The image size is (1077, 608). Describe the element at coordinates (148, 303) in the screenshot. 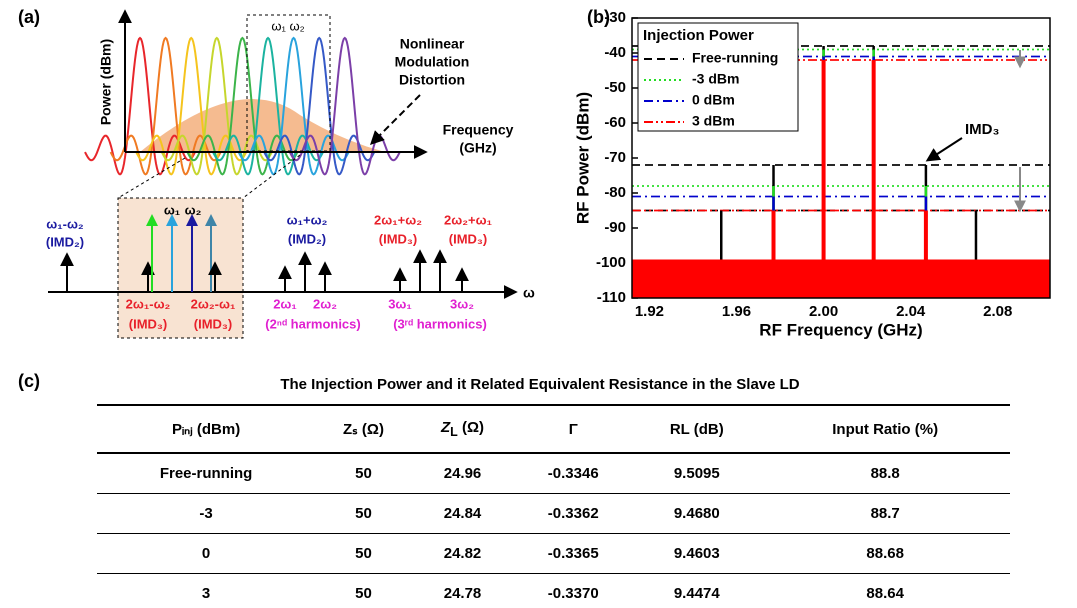

I see `tone-label: 2ω₁-ω₂` at that location.